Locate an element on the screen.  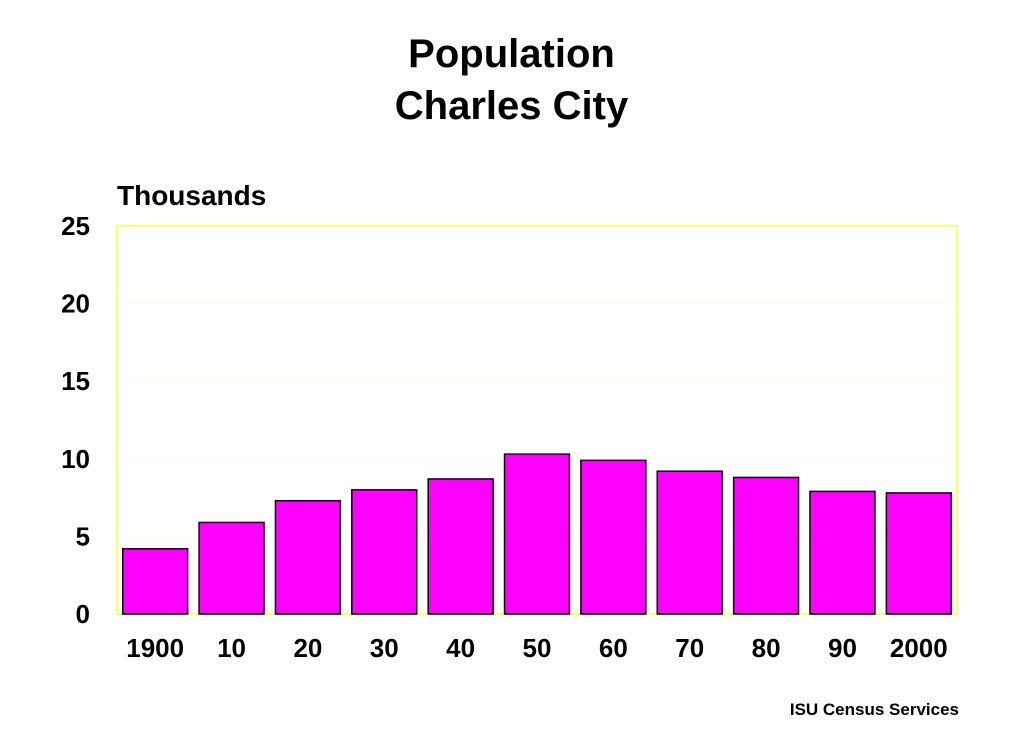
x-tick-label-6: 60 is located at coordinates (613, 648).